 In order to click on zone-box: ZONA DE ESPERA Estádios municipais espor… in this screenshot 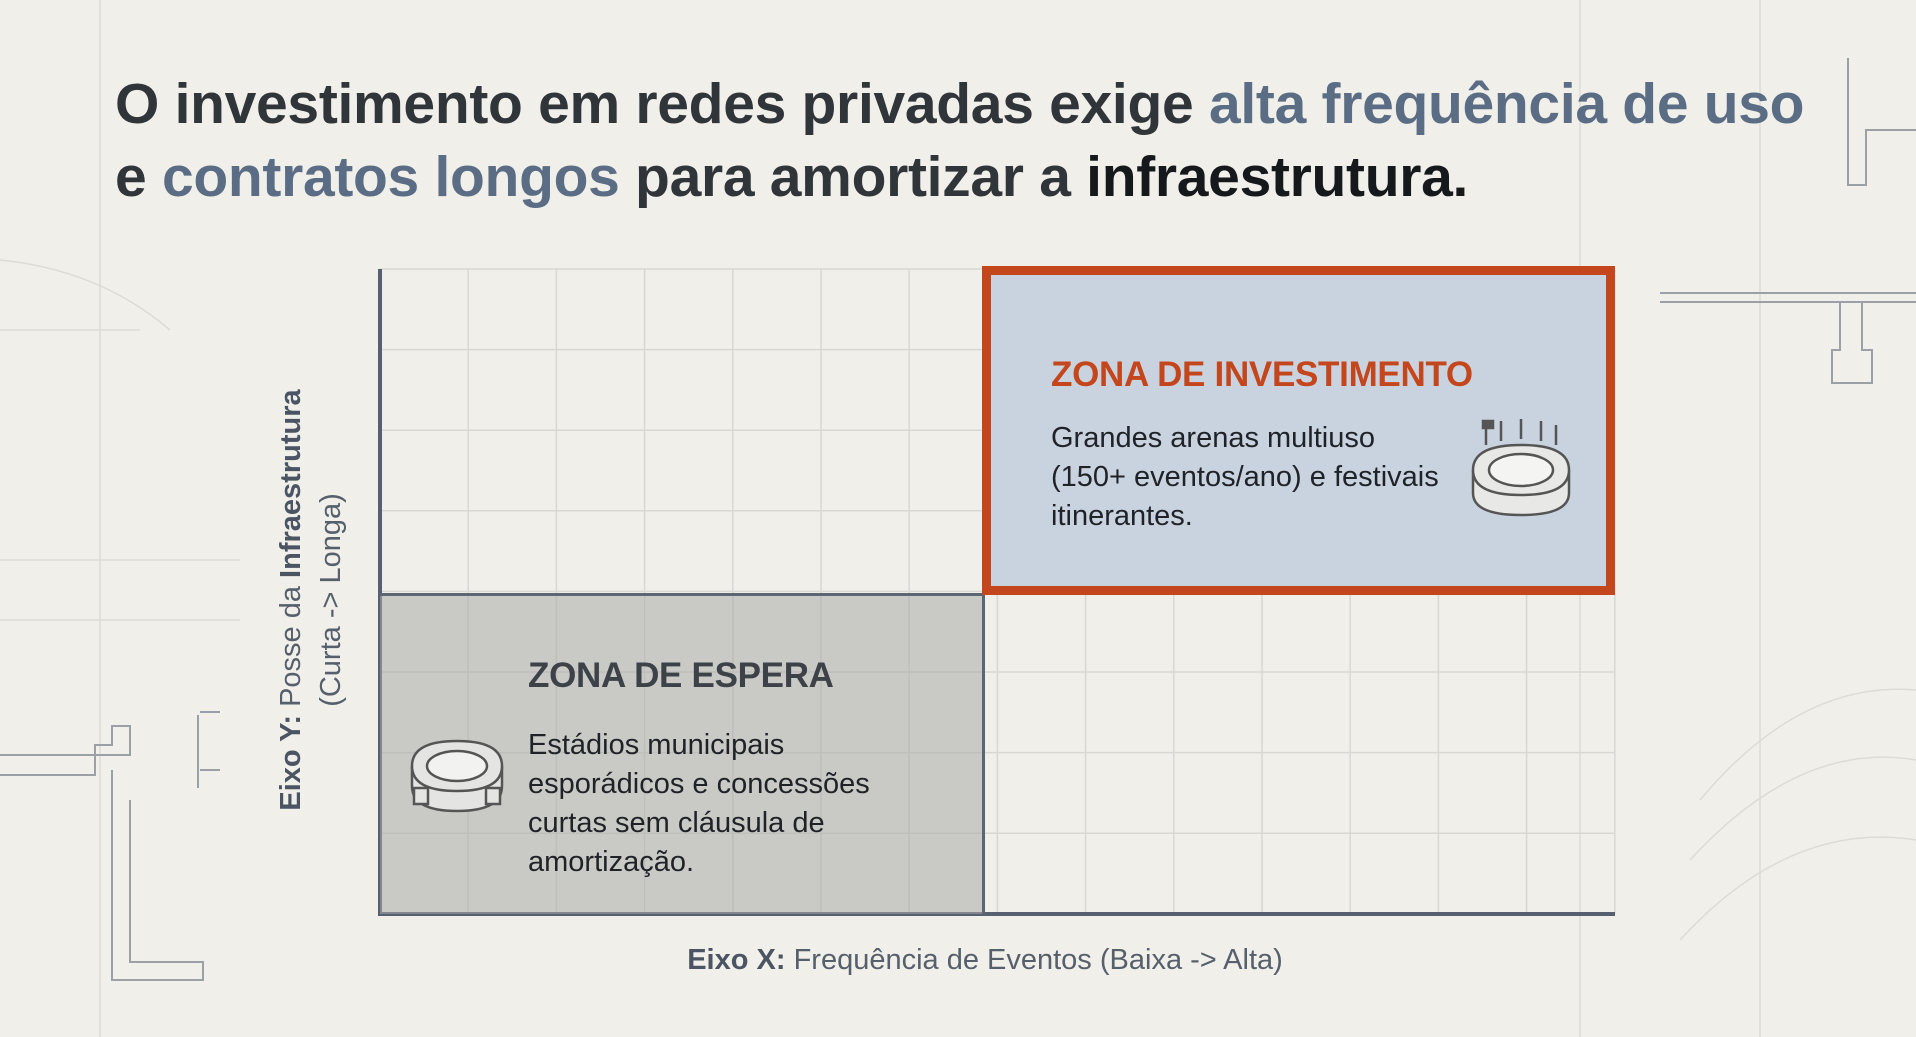, I will do `click(682, 753)`.